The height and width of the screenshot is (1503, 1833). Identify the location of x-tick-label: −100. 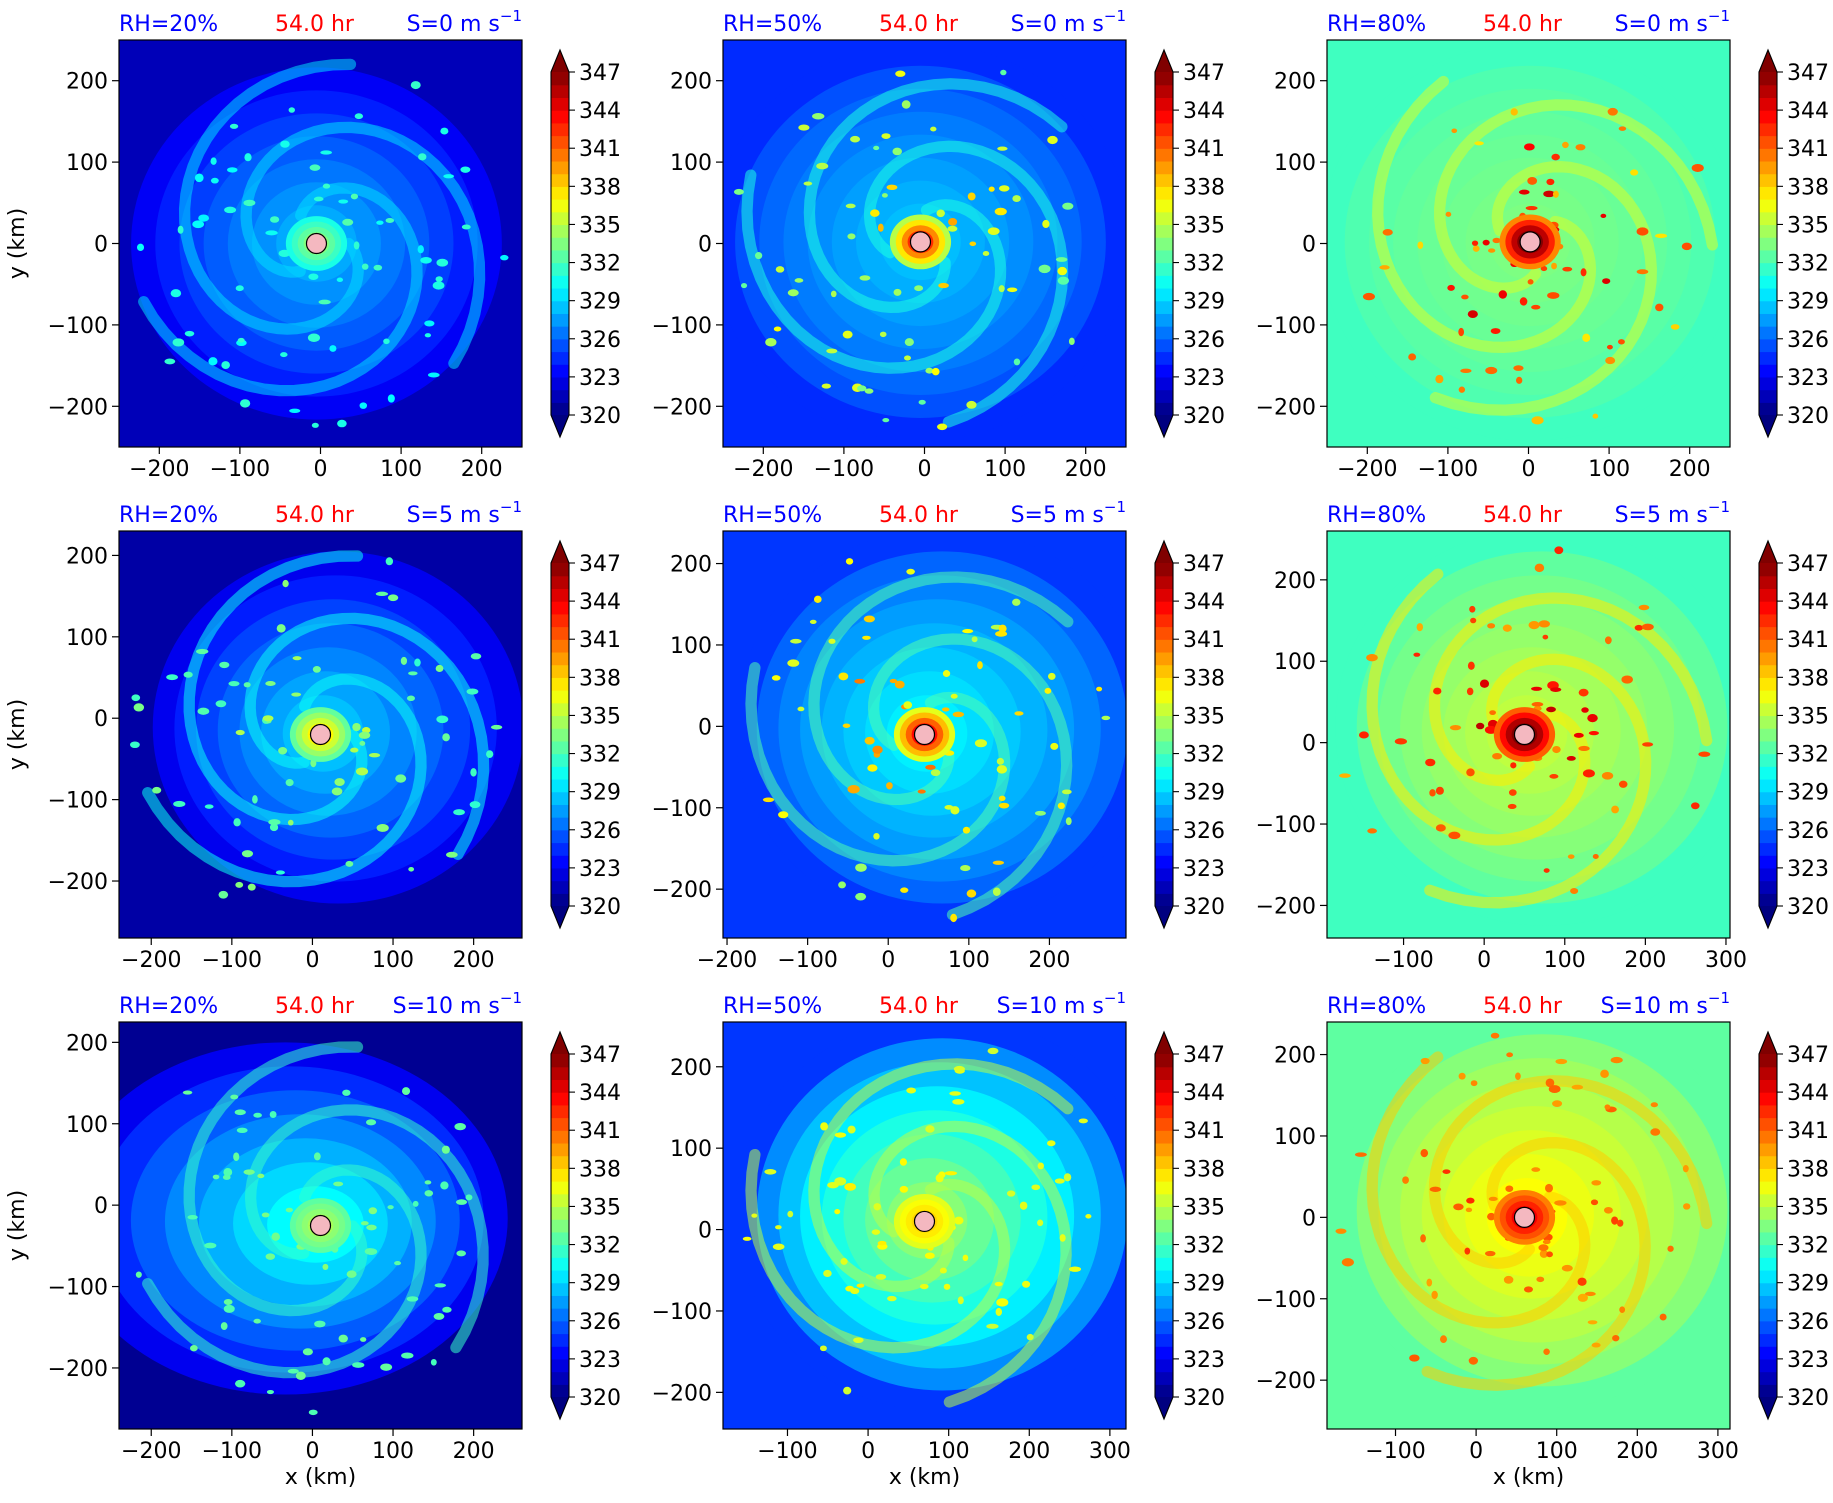
(240, 469).